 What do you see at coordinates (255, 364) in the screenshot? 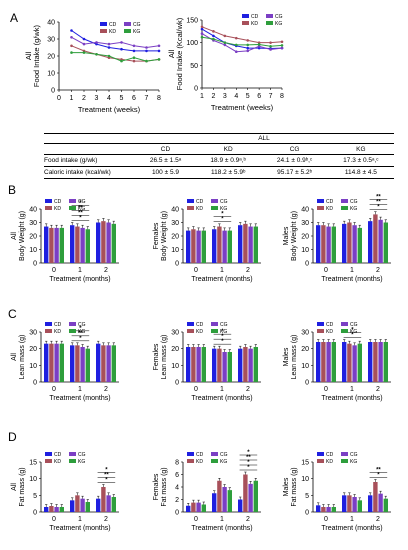
I see `lean-mass-females-chart-bar-kg` at bounding box center [255, 364].